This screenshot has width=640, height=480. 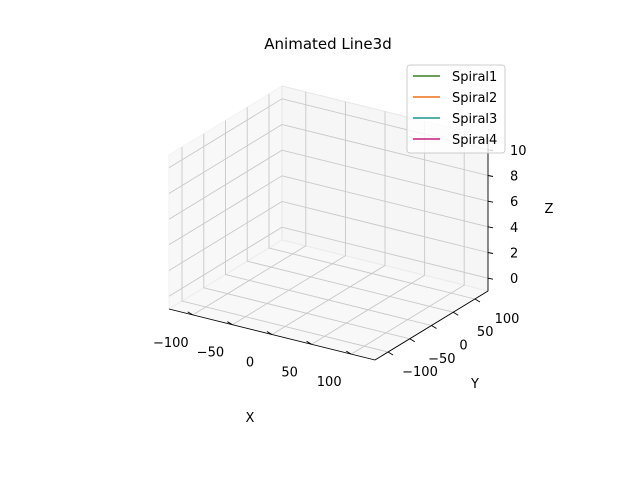 What do you see at coordinates (329, 382) in the screenshot?
I see `x-tick-label: 100` at bounding box center [329, 382].